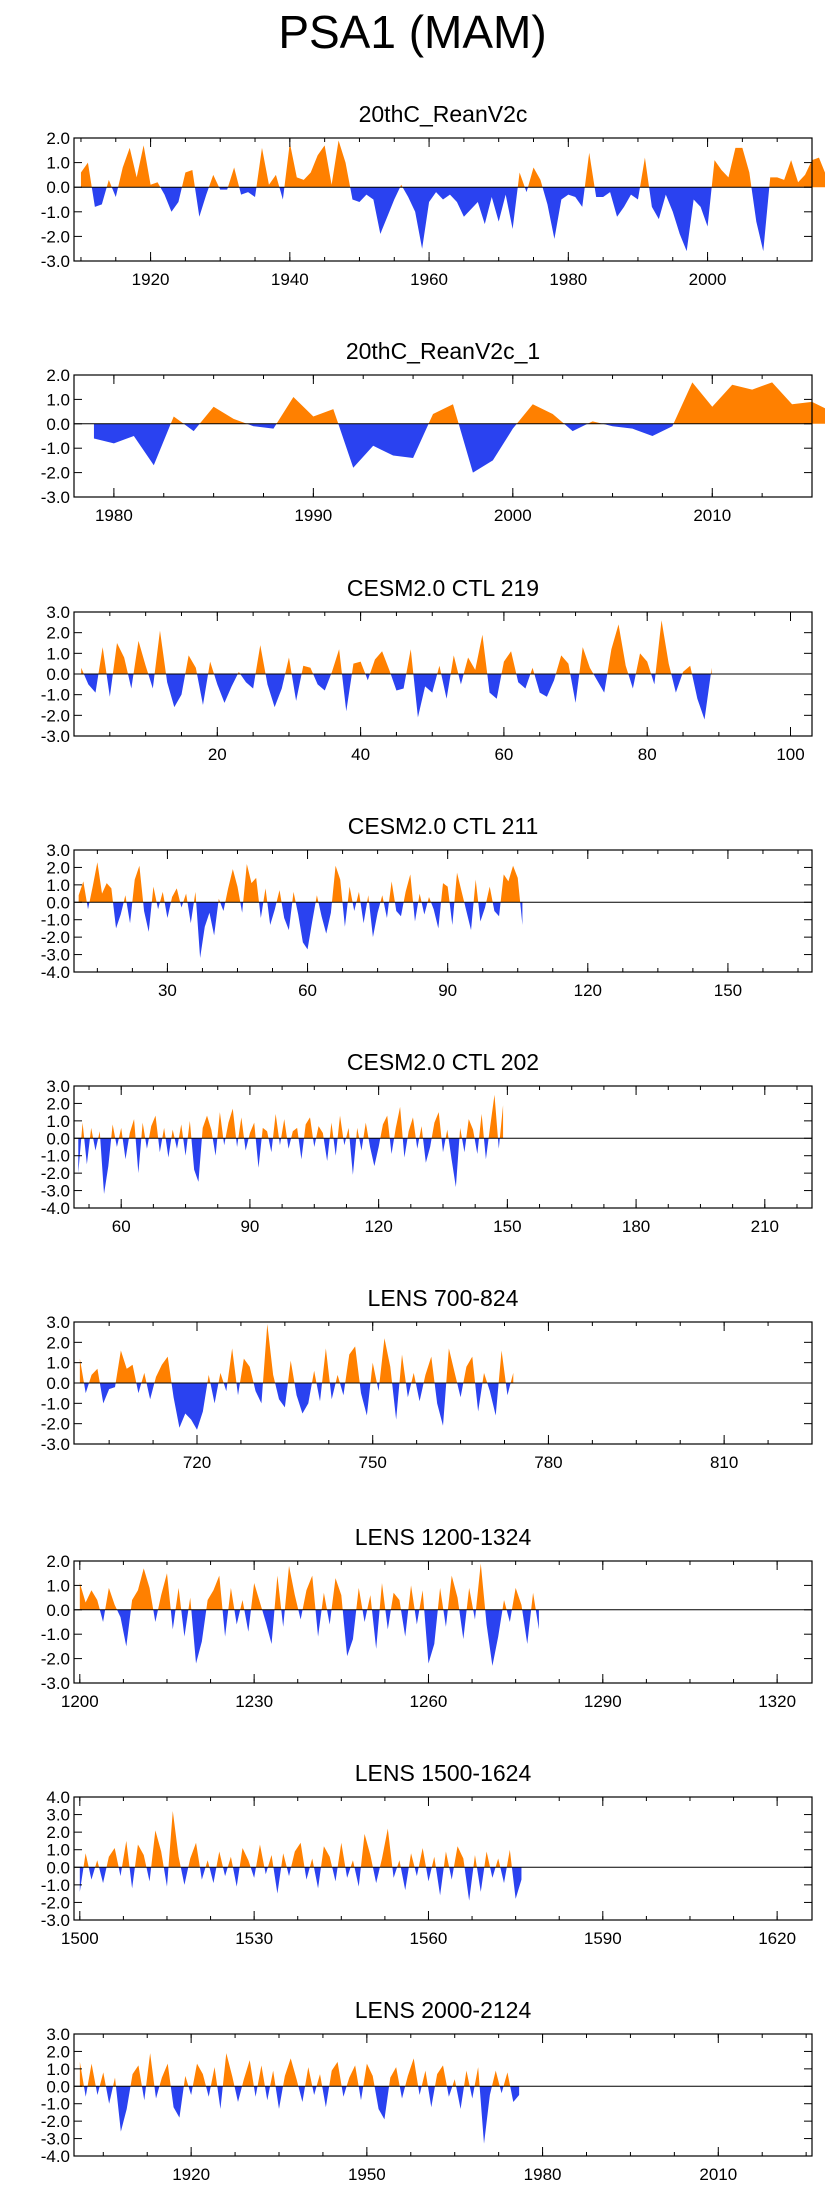  I want to click on x-tick-label: 1500, so click(80, 1938).